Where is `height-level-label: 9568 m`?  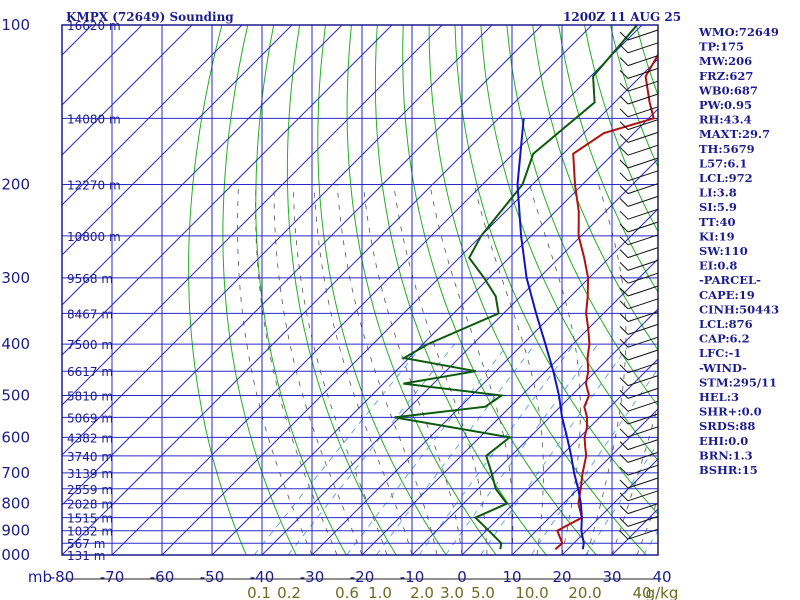
height-level-label: 9568 m is located at coordinates (90, 279).